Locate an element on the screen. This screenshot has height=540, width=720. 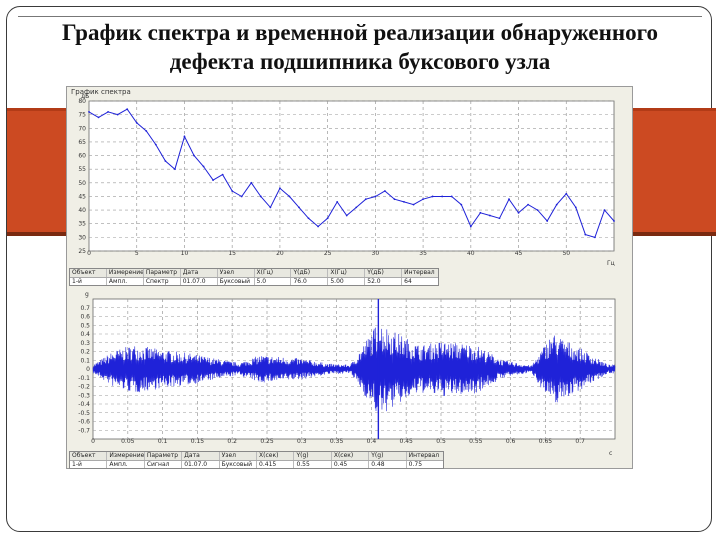
table-header-cell: Параметр is located at coordinates (164, 456).